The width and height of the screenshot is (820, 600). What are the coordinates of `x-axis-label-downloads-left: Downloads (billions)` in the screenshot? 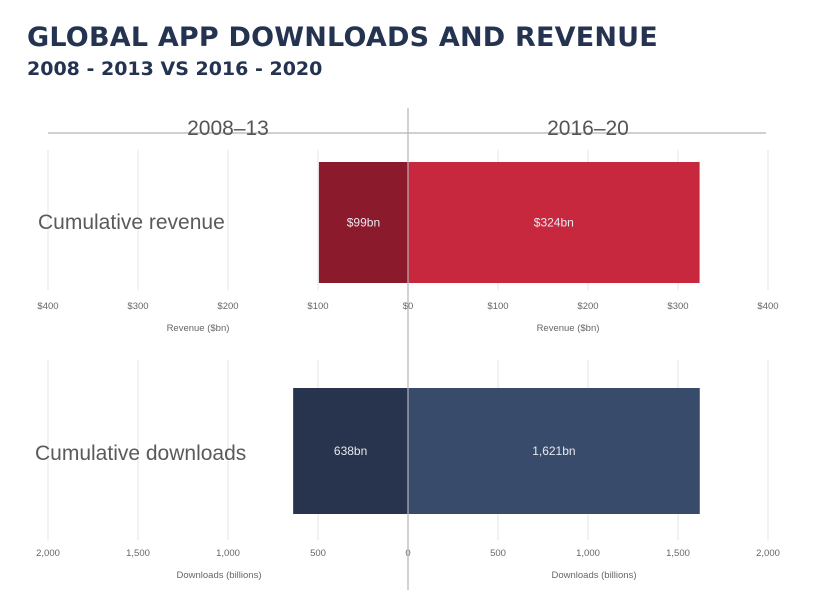 It's located at (218, 575).